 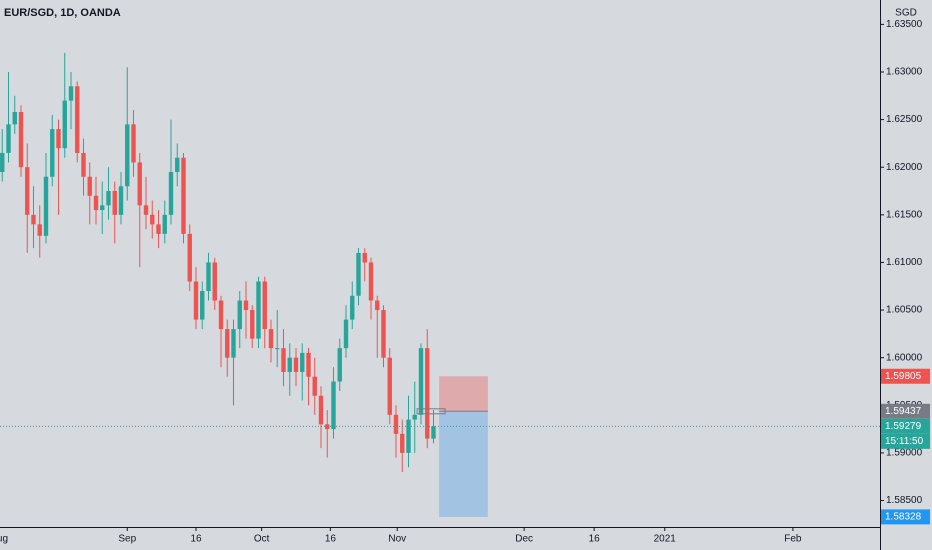 What do you see at coordinates (904, 262) in the screenshot?
I see `y-tick-label: 1.61000` at bounding box center [904, 262].